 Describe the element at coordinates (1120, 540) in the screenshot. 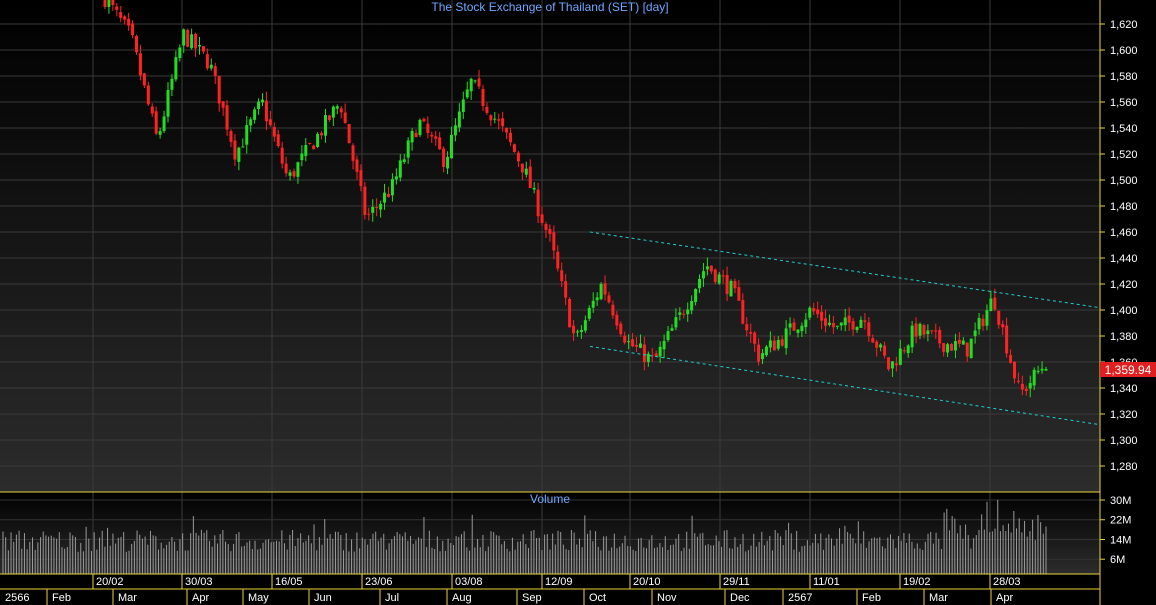

I see `volume-tick-label: 14M` at that location.